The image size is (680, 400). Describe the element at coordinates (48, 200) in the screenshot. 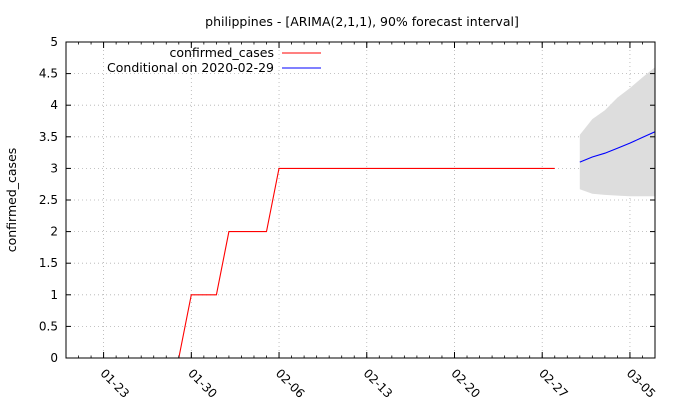

I see `y-tick-label: 2.5` at that location.